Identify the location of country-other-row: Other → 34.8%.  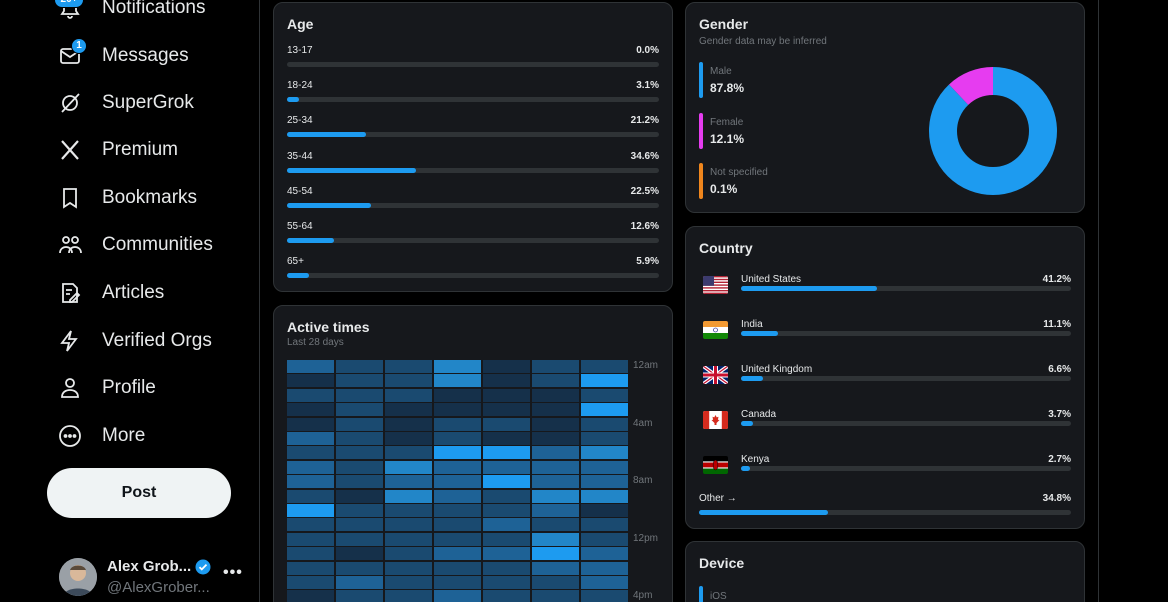
(885, 505).